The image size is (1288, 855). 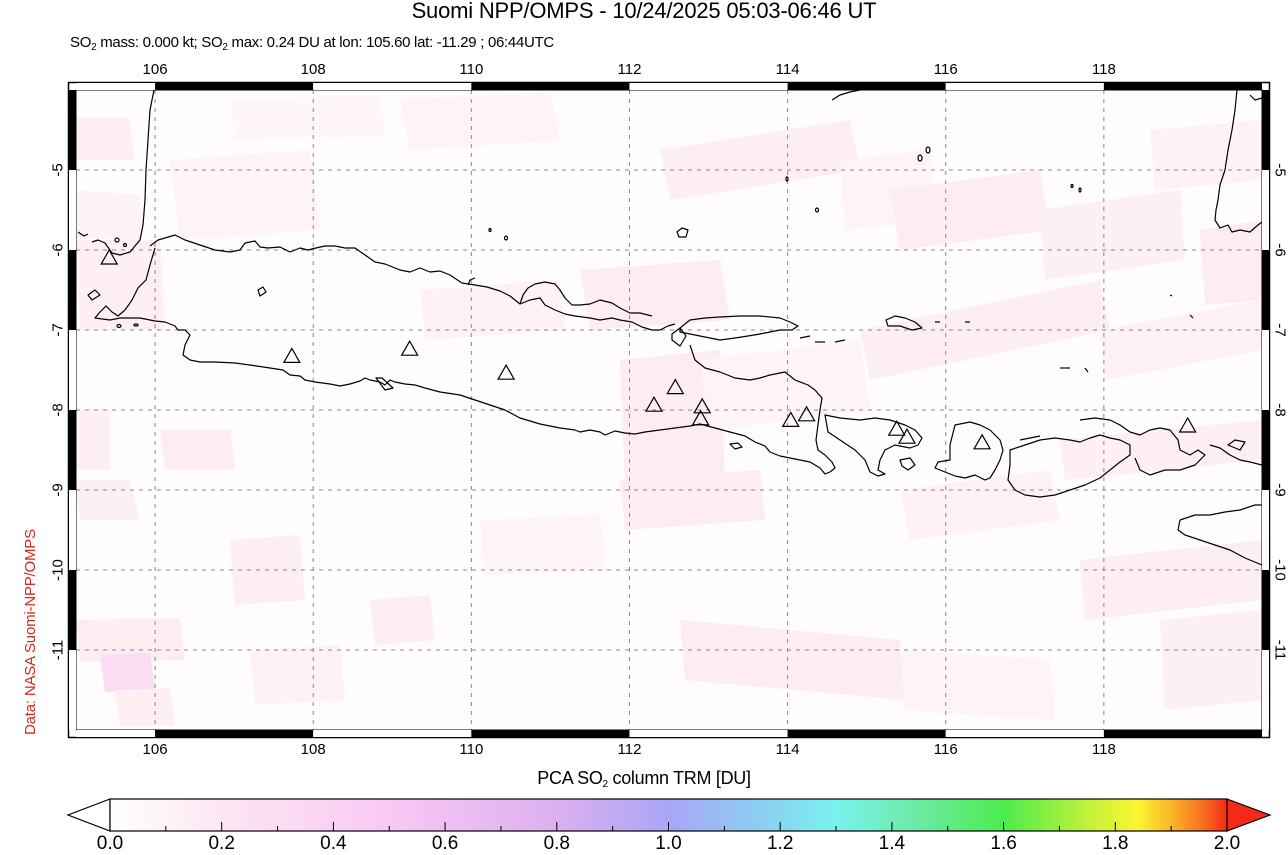 I want to click on colorbar-tick-label: 1.0, so click(x=668, y=843).